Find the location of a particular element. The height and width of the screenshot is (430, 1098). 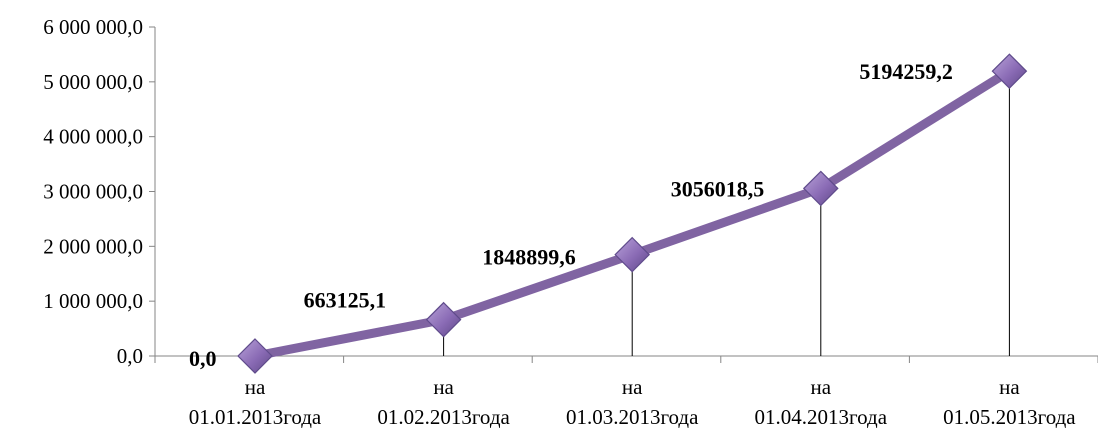

data-label: 663125,1 is located at coordinates (345, 300).